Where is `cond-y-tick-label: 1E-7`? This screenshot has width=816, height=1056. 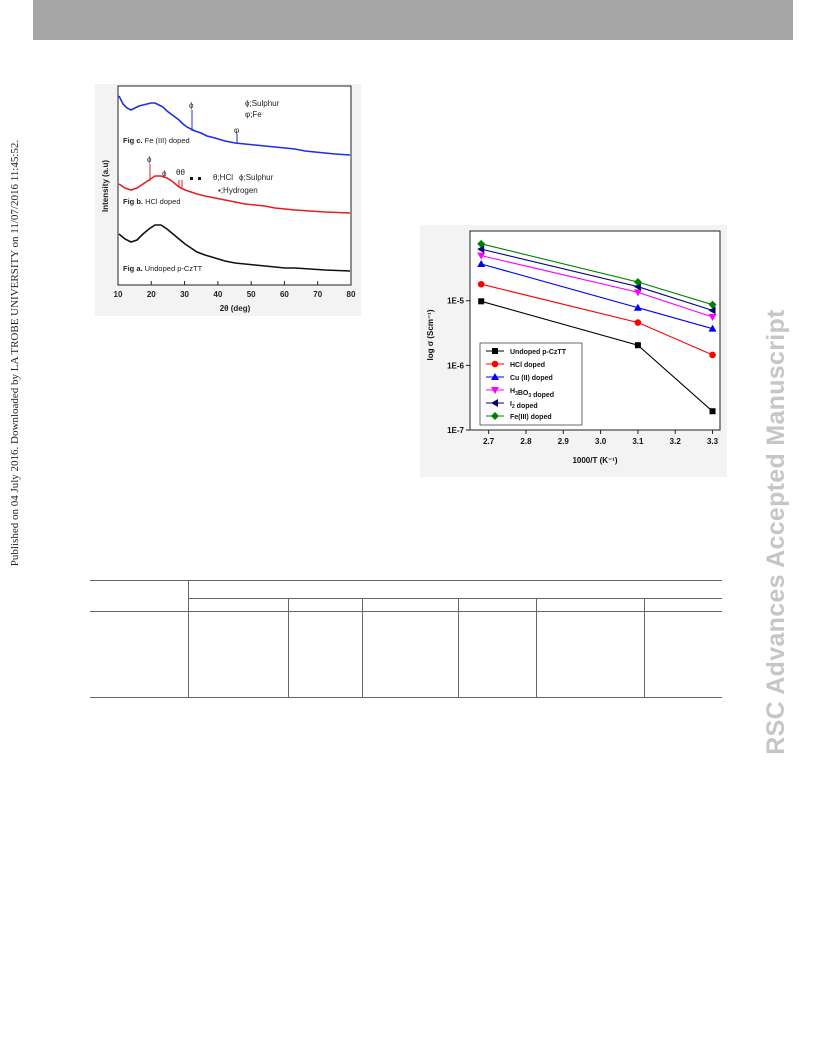
cond-y-tick-label: 1E-7 is located at coordinates (455, 430).